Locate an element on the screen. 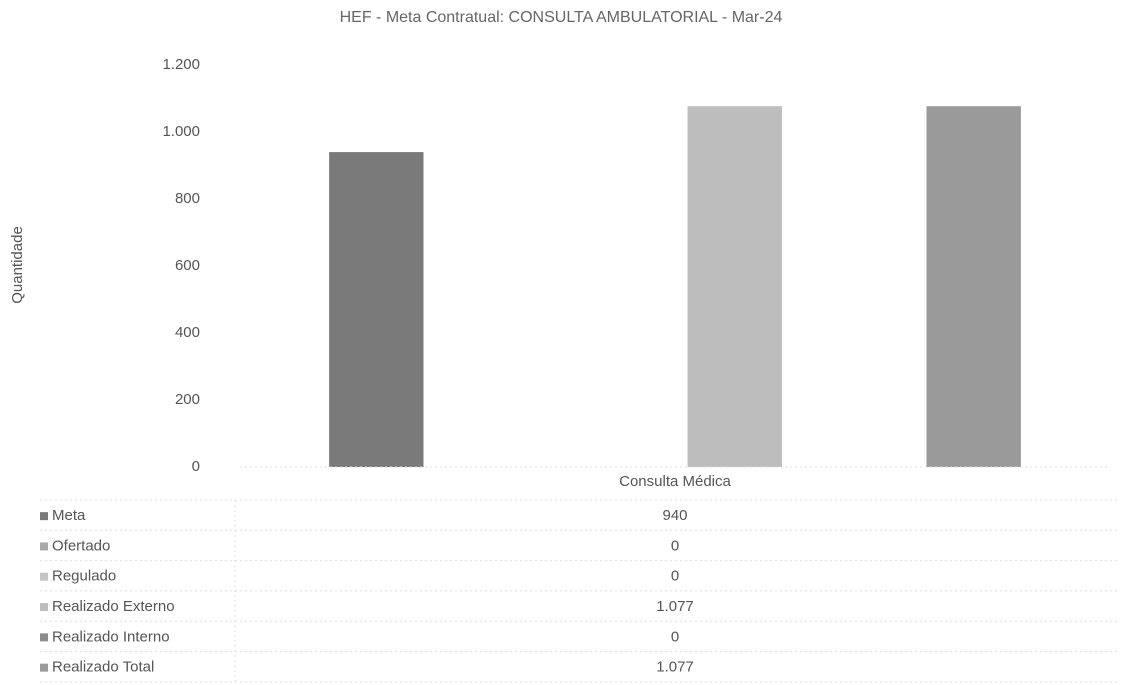 The width and height of the screenshot is (1122, 685). legend-label: Ofertado is located at coordinates (81, 545).